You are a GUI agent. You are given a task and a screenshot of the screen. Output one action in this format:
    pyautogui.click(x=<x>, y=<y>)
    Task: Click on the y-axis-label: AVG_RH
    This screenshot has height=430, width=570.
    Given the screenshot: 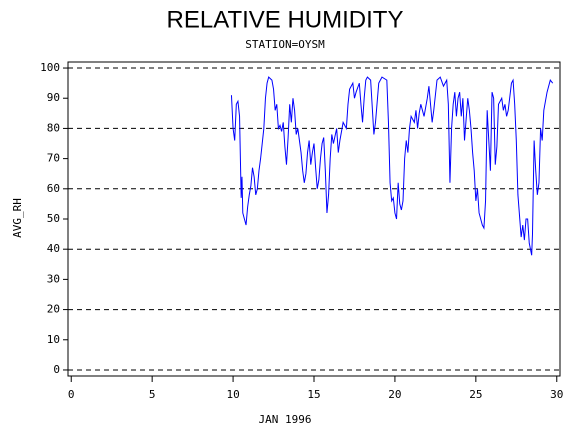 What is the action you would take?
    pyautogui.click(x=17, y=218)
    